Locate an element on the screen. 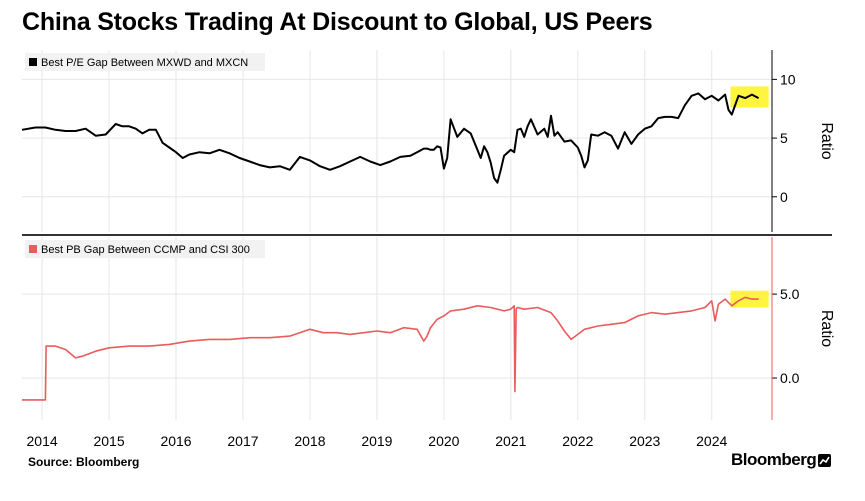 Image resolution: width=865 pixels, height=501 pixels. highlight-box is located at coordinates (749, 97).